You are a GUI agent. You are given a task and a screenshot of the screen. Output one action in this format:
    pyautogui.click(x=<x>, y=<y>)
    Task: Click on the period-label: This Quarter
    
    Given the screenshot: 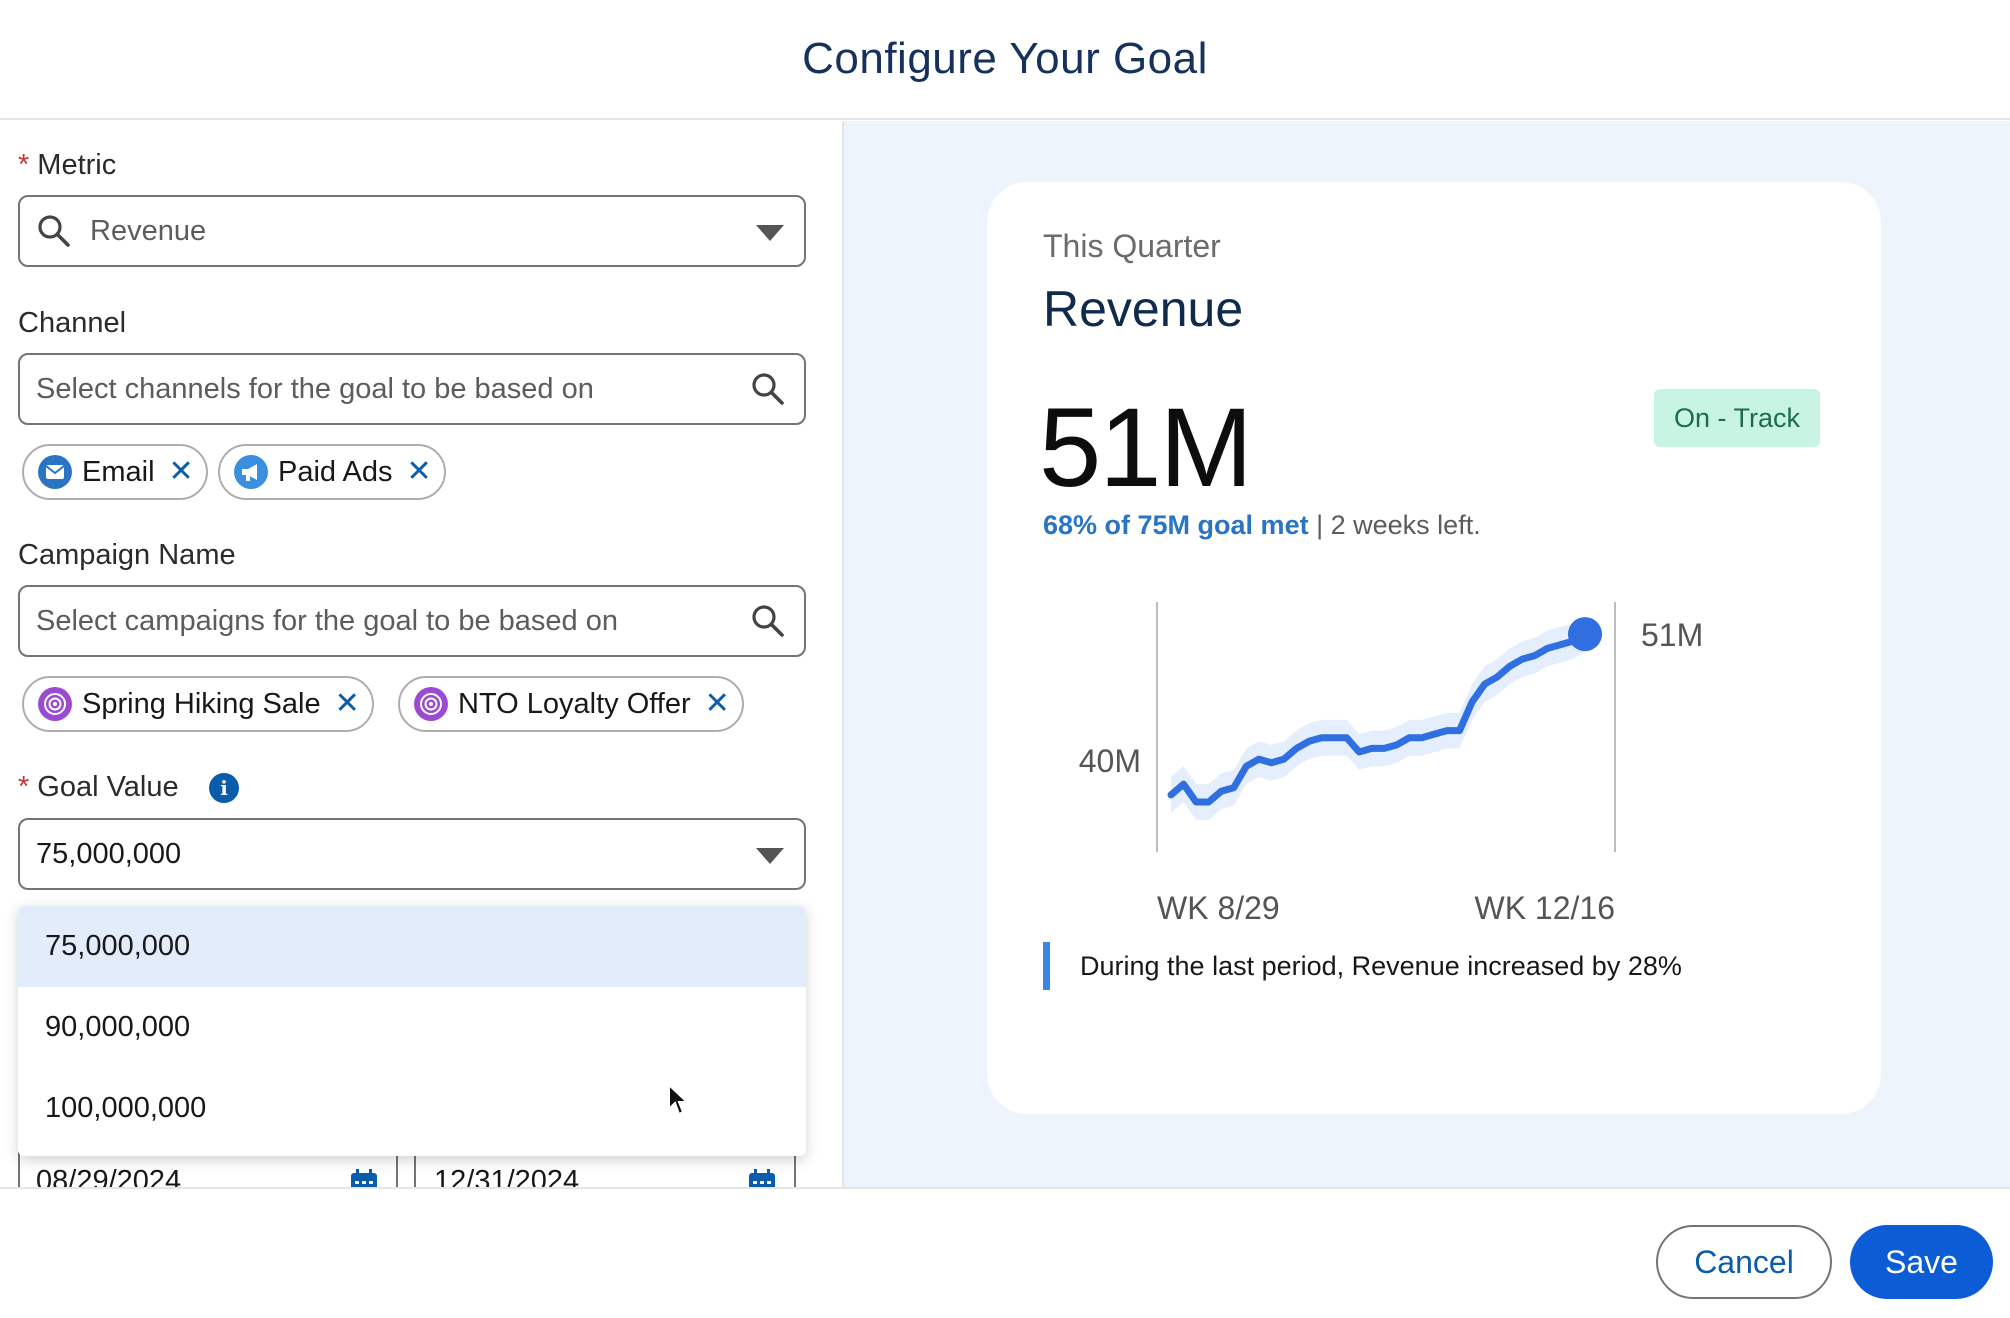 What is the action you would take?
    pyautogui.click(x=1132, y=246)
    